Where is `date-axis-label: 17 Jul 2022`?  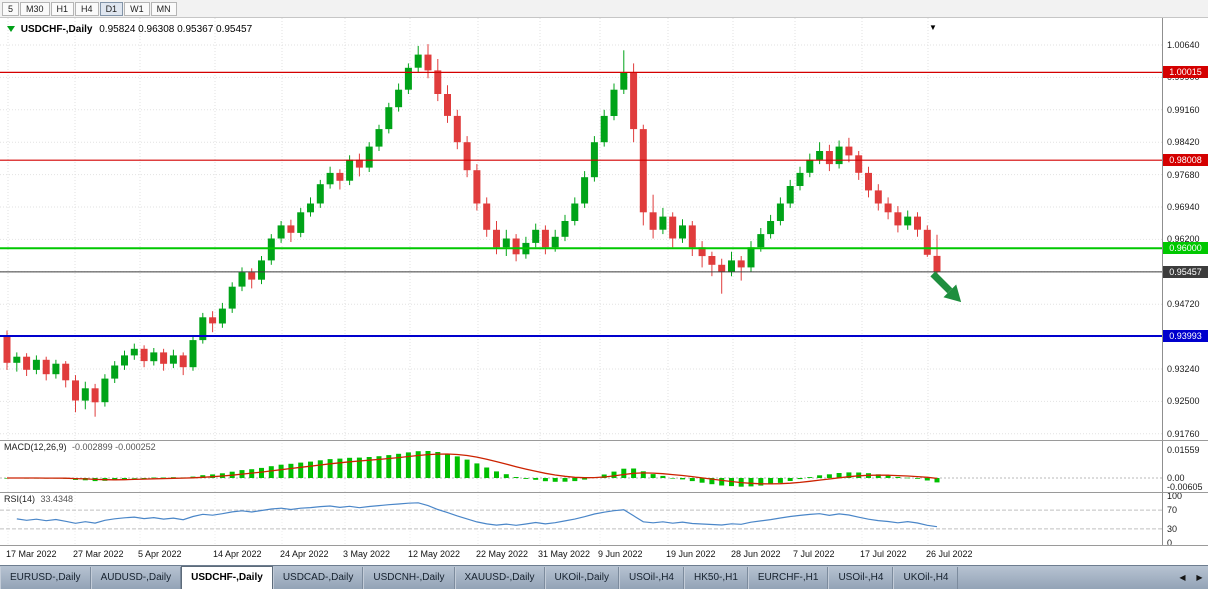
date-axis-label: 17 Jul 2022 is located at coordinates (883, 554).